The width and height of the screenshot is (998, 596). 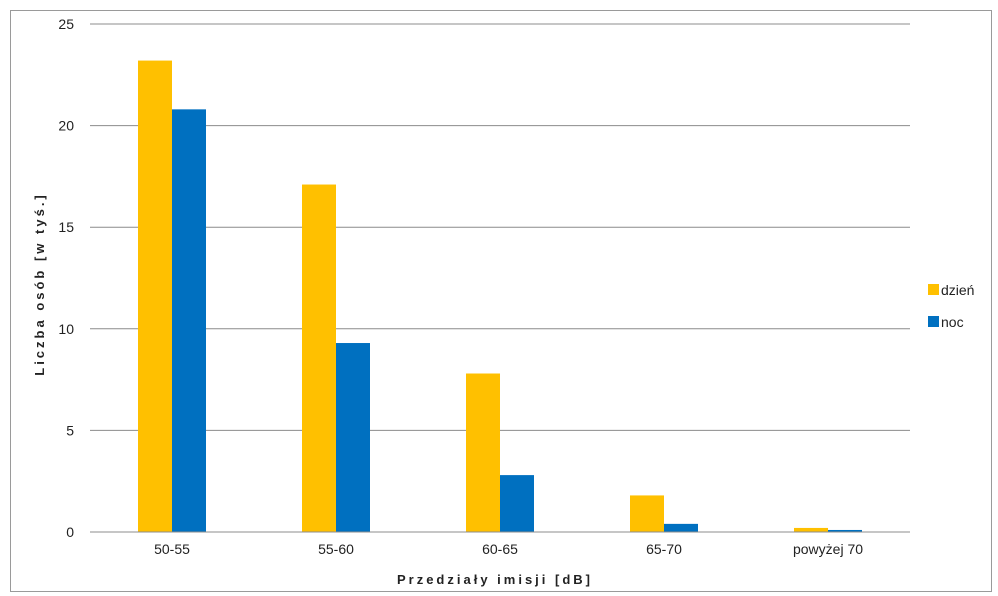 I want to click on legend-label: noc, so click(x=952, y=322).